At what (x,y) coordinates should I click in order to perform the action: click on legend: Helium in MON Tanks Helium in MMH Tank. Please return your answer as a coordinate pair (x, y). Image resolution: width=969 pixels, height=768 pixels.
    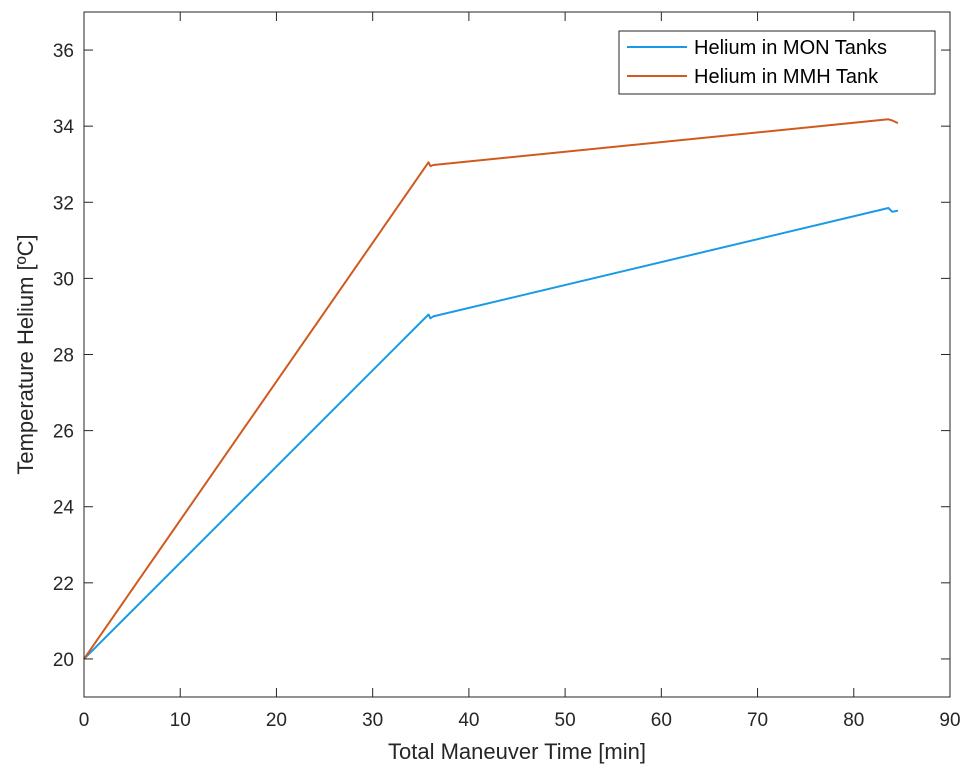
    Looking at the image, I should click on (777, 62).